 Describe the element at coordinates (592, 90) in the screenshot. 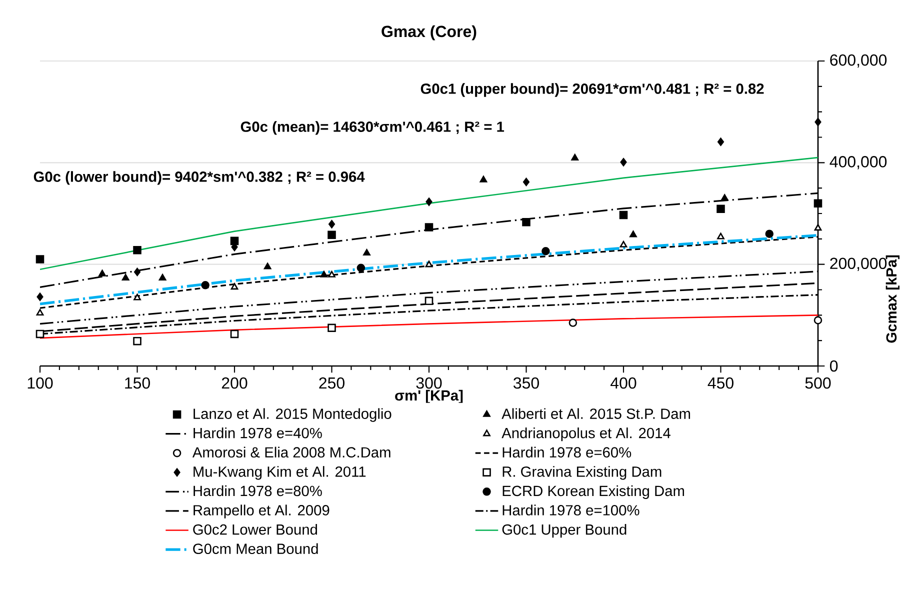

I see `annotation: G0c1 (upper bound)= 20691*σm'^0.481 ; R² = 0.82` at that location.